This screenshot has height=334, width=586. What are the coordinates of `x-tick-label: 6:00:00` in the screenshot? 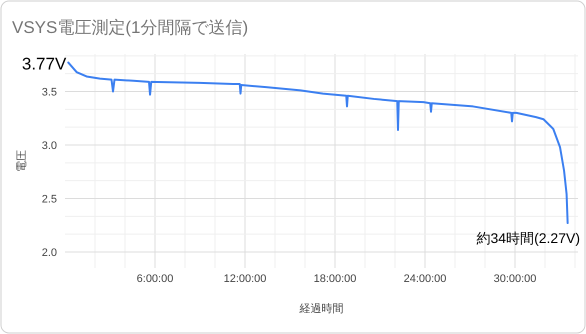 It's located at (155, 279).